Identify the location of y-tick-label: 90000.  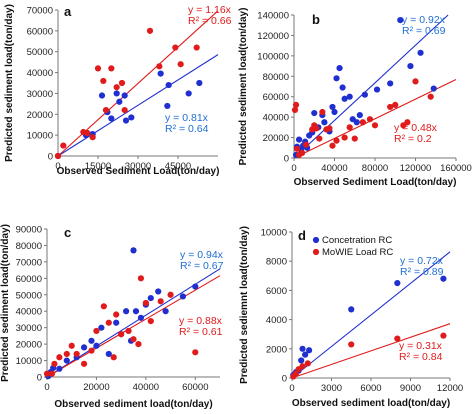
(29, 230).